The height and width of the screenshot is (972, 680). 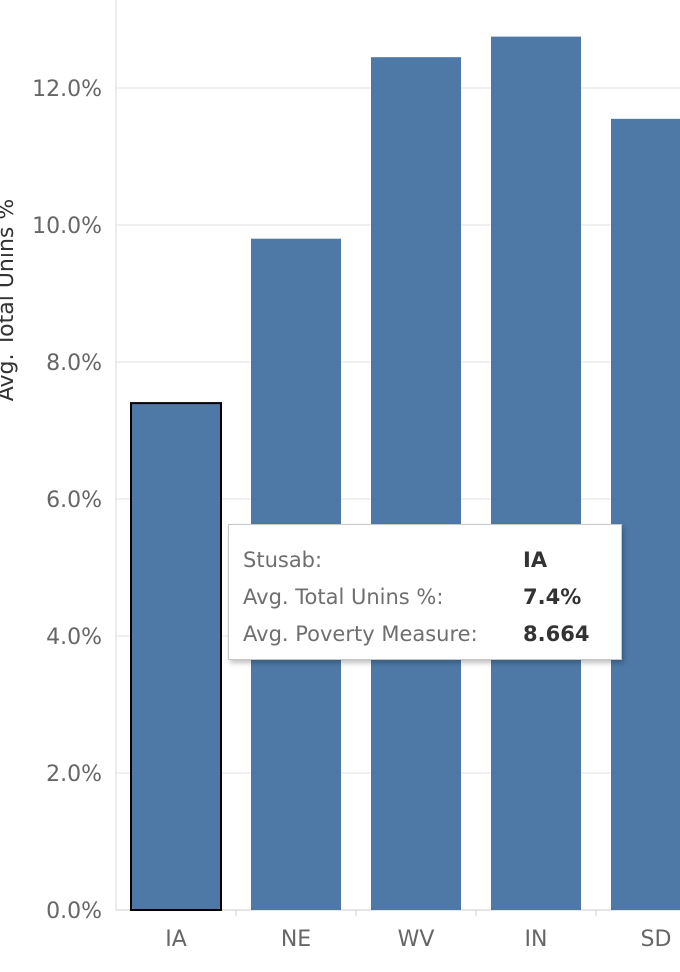 What do you see at coordinates (296, 939) in the screenshot?
I see `x-tick-label: NE` at bounding box center [296, 939].